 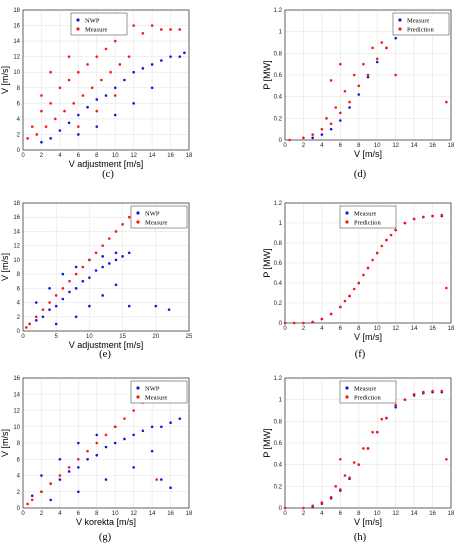 What do you see at coordinates (368, 75) in the screenshot?
I see `axes-frame` at bounding box center [368, 75].